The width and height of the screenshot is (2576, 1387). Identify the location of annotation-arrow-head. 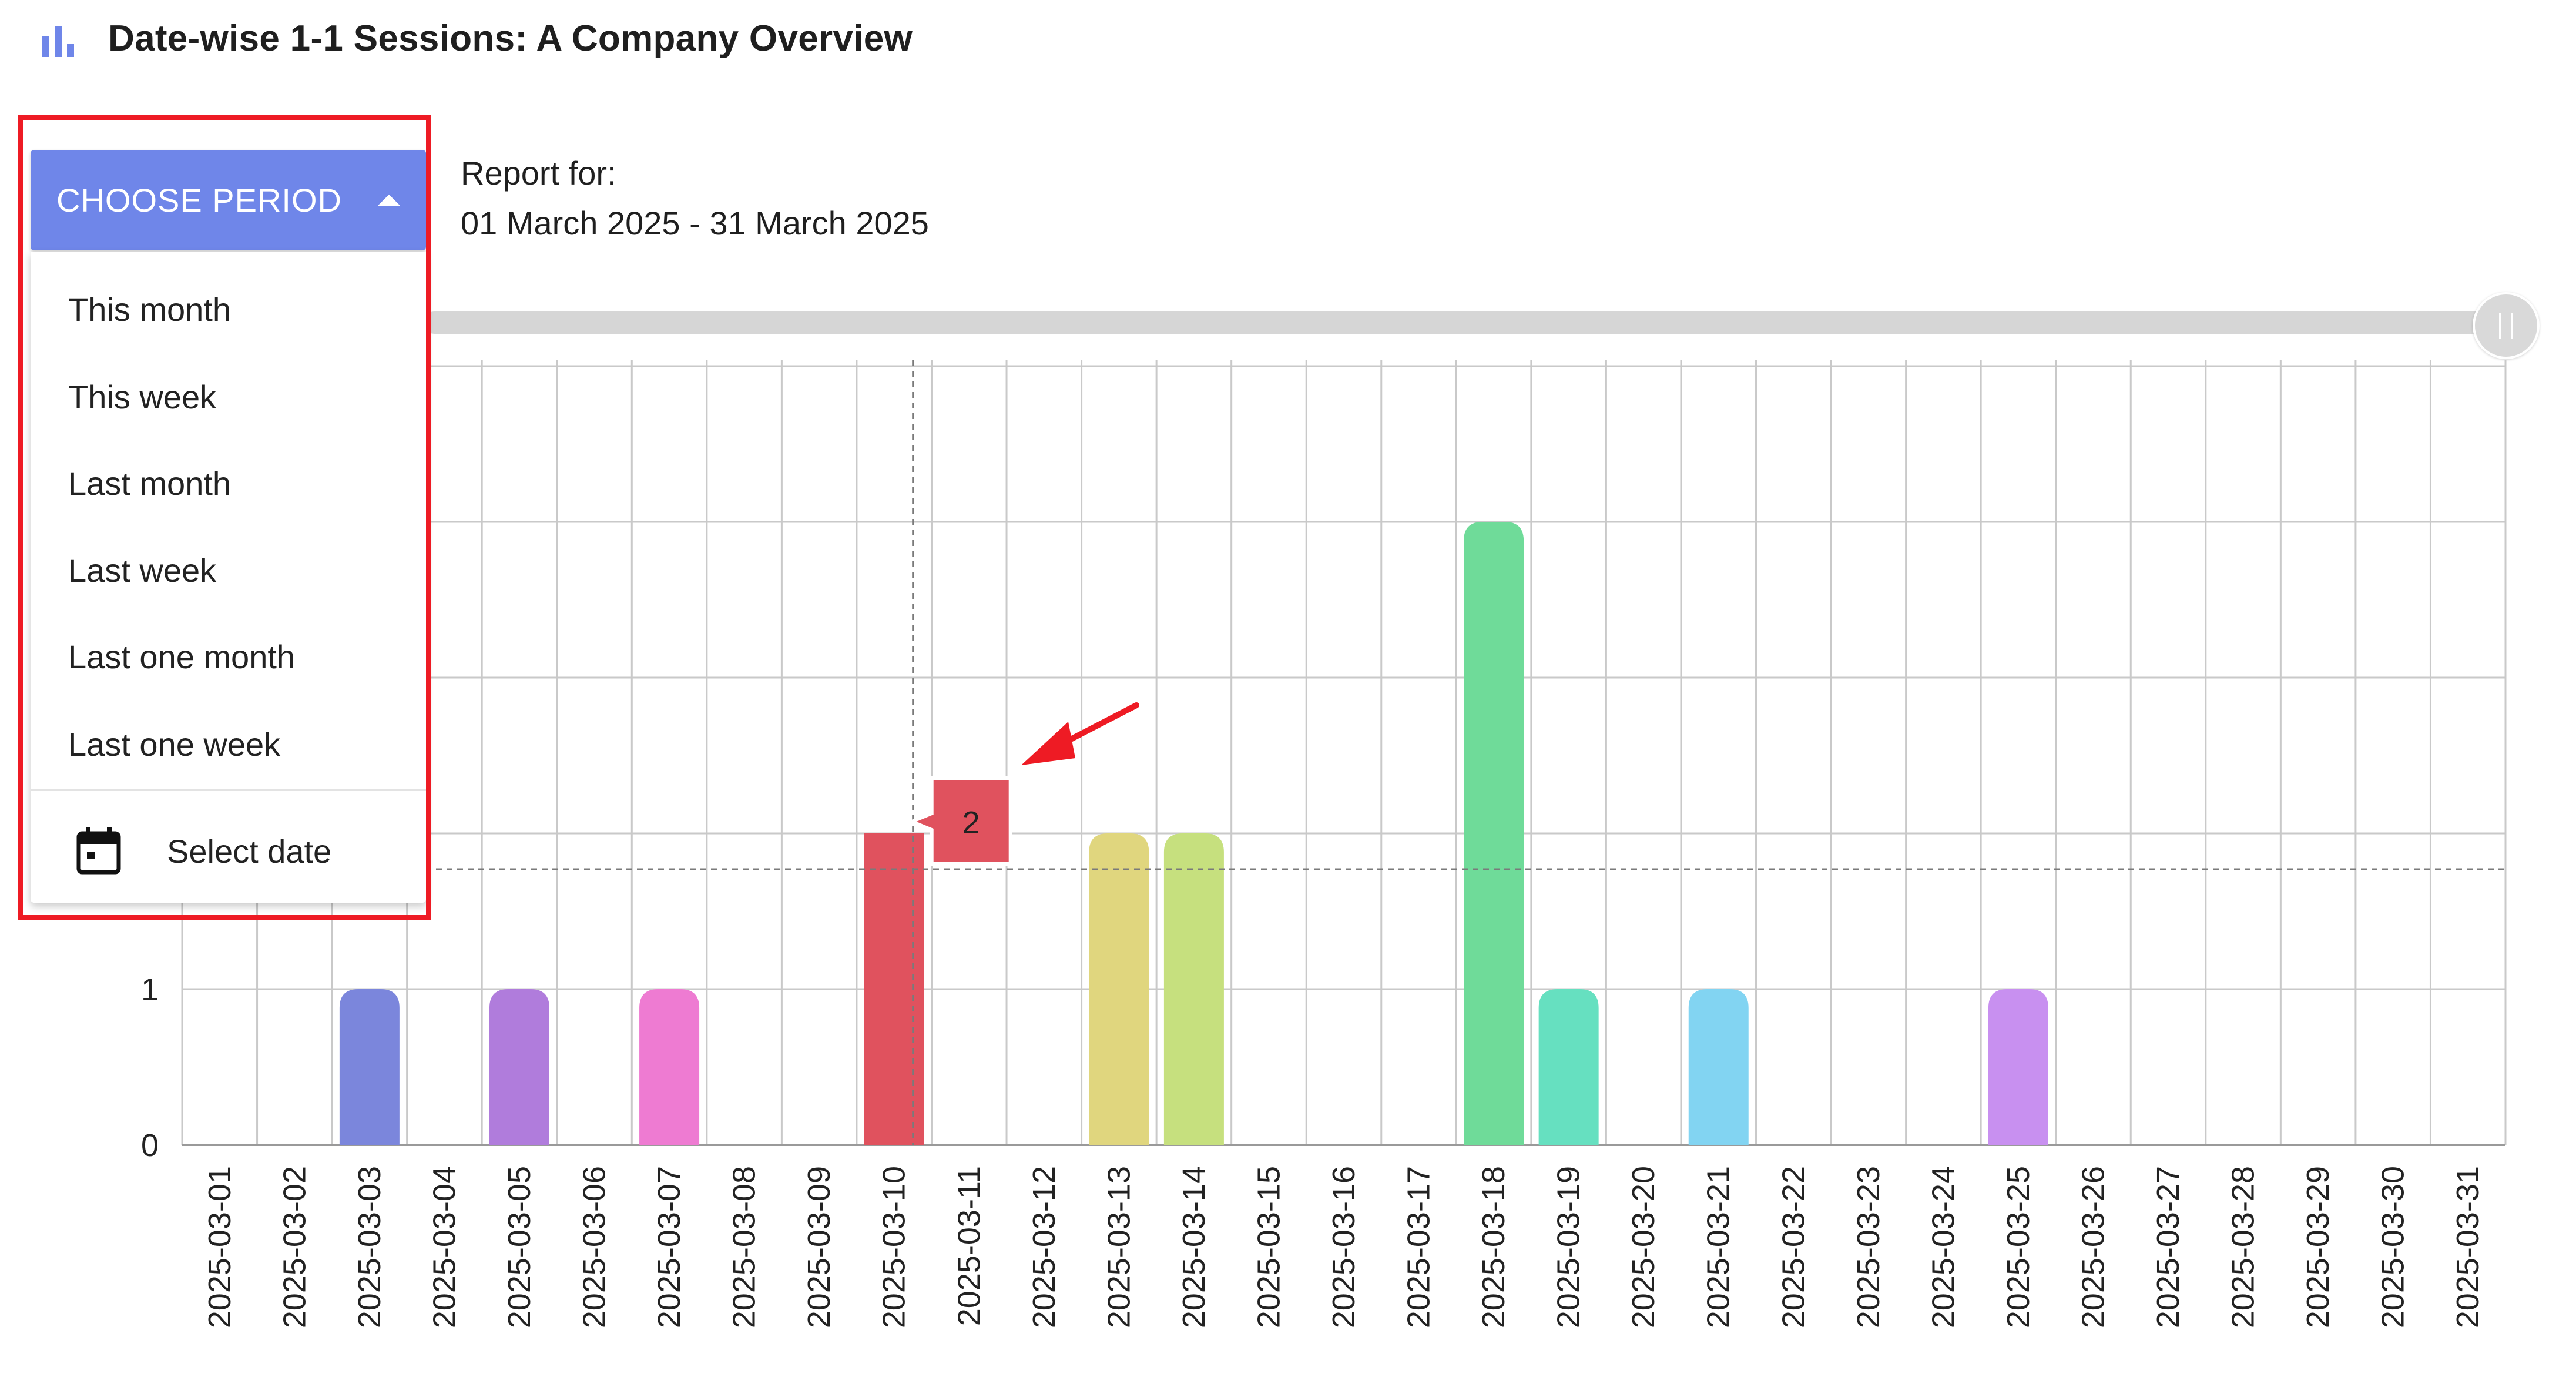
(1048, 744).